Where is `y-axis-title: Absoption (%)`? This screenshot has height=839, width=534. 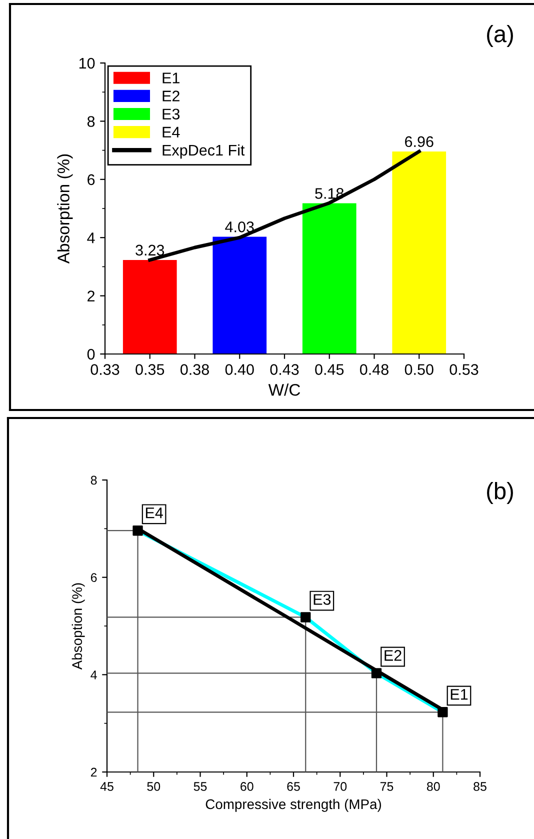 y-axis-title: Absoption (%) is located at coordinates (78, 626).